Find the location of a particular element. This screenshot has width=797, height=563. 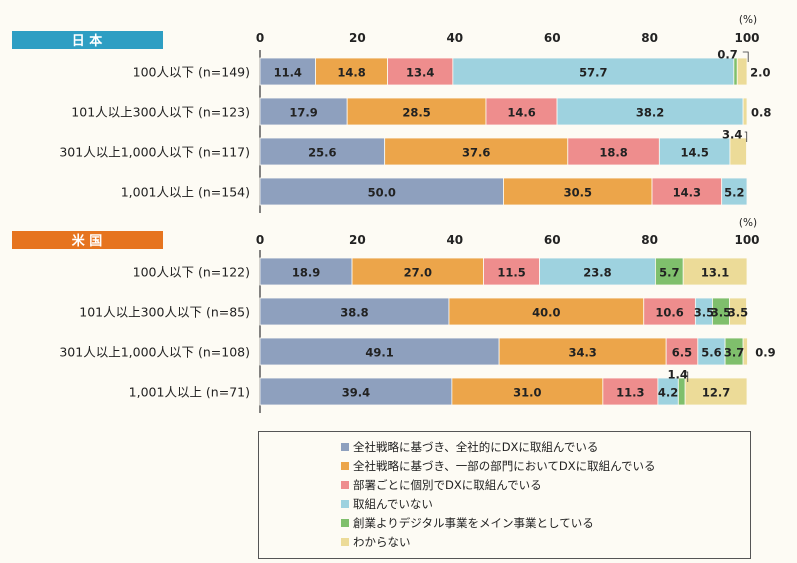

data-label: 0.7 is located at coordinates (727, 55).